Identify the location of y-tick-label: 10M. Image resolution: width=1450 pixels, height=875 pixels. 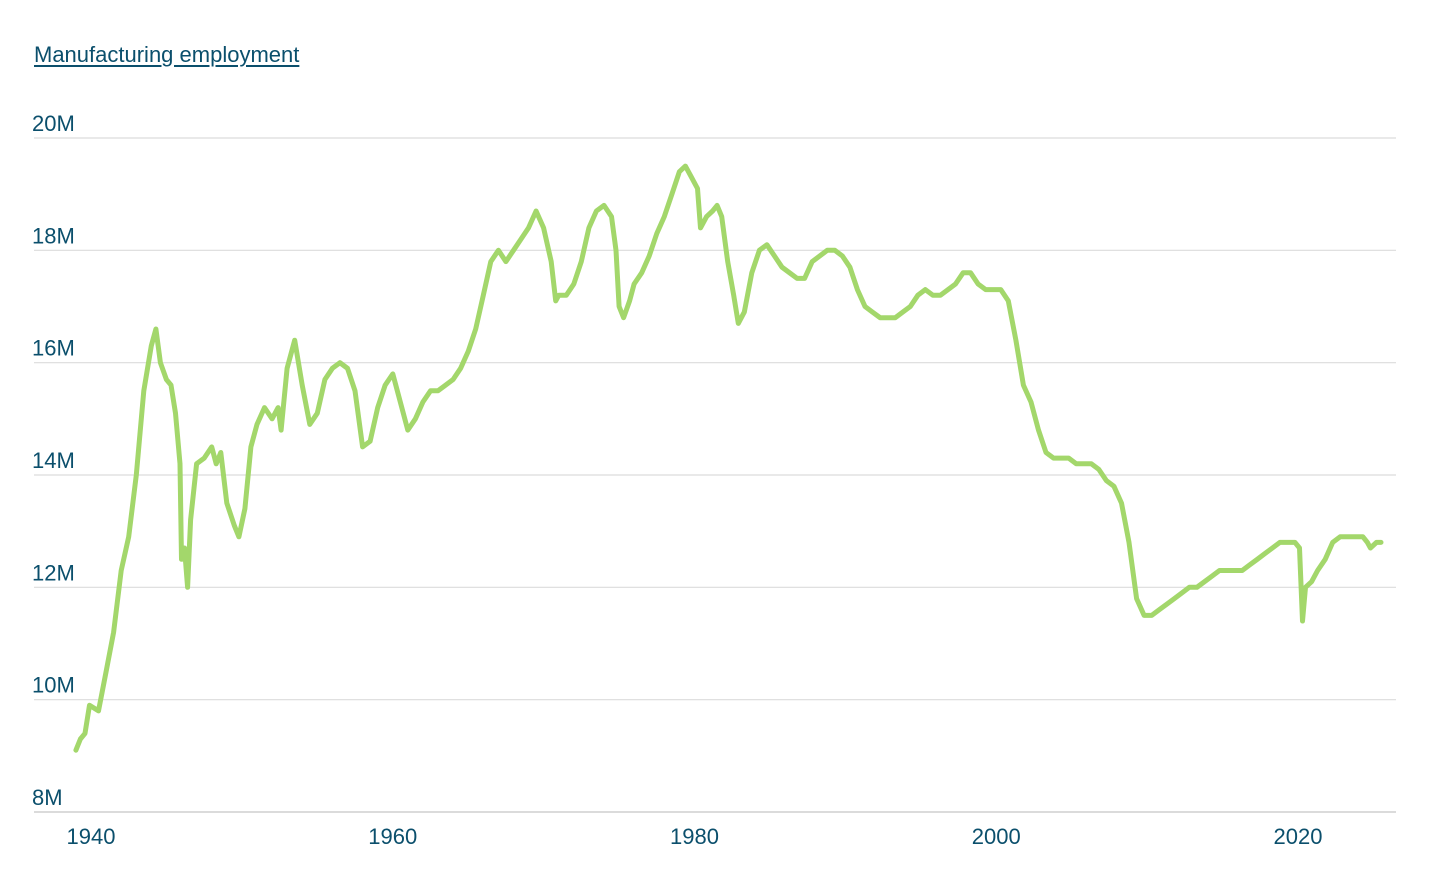
(53, 685).